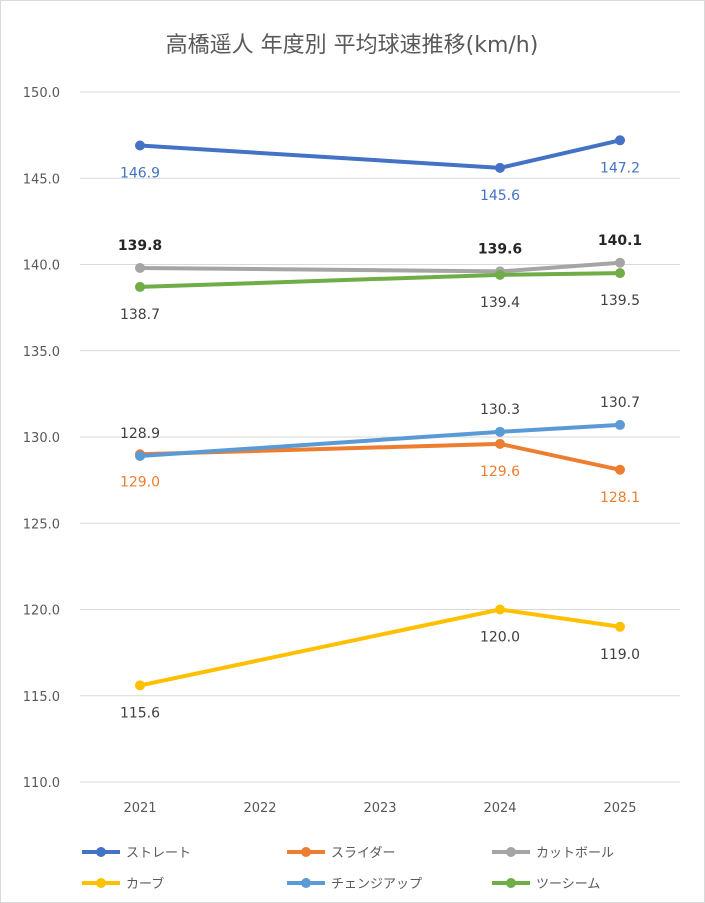 The width and height of the screenshot is (705, 903). I want to click on x-tick-label: 2021, so click(139, 808).